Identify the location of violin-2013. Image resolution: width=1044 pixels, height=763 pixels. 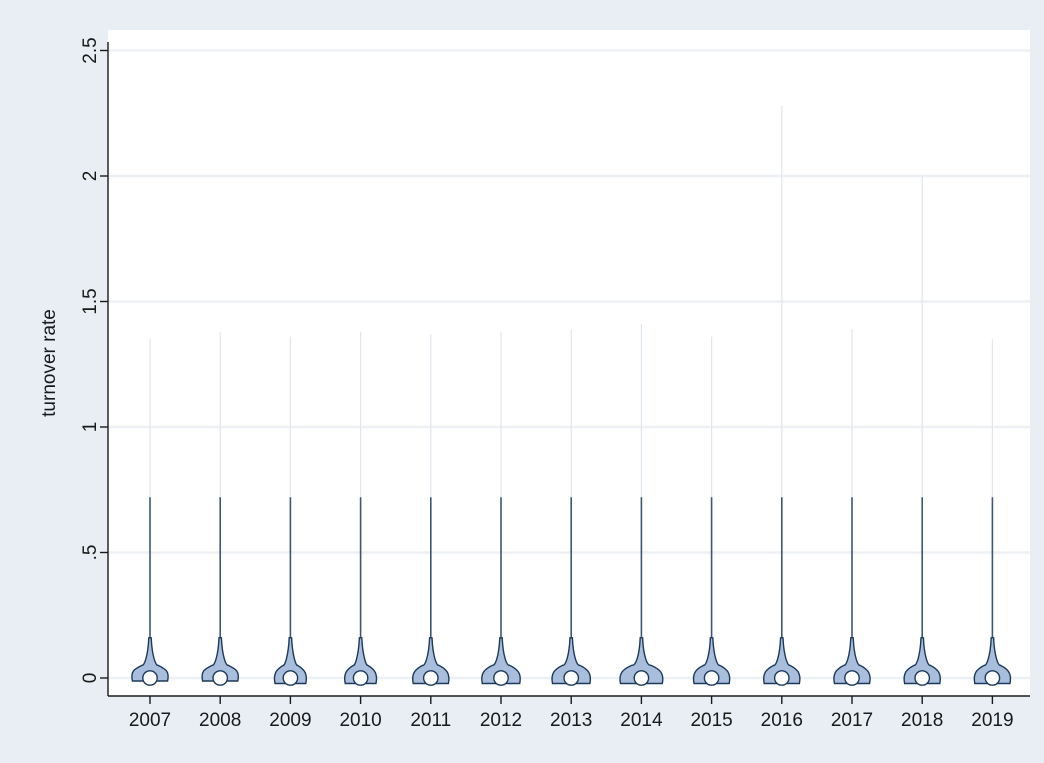
(571, 507).